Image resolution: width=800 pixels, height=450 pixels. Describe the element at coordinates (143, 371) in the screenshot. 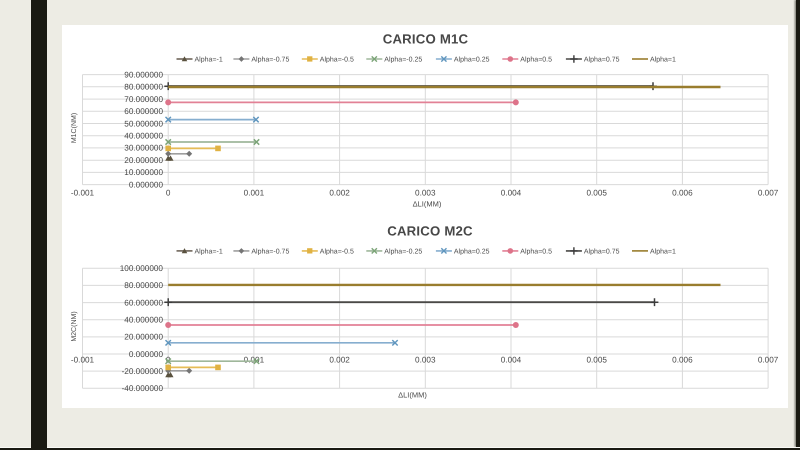

I see `svg-text: -20.000000` at that location.